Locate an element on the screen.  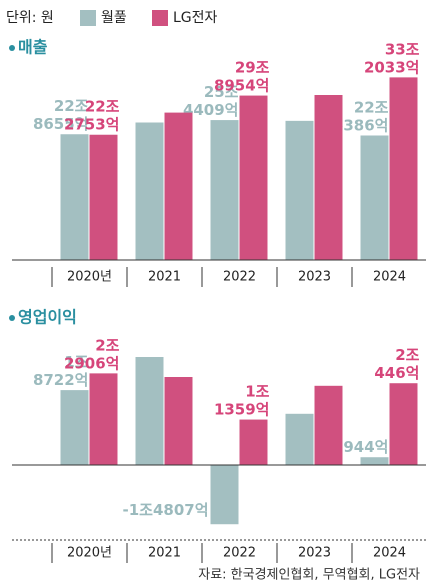
panel-title: 매출 is located at coordinates (33, 47).